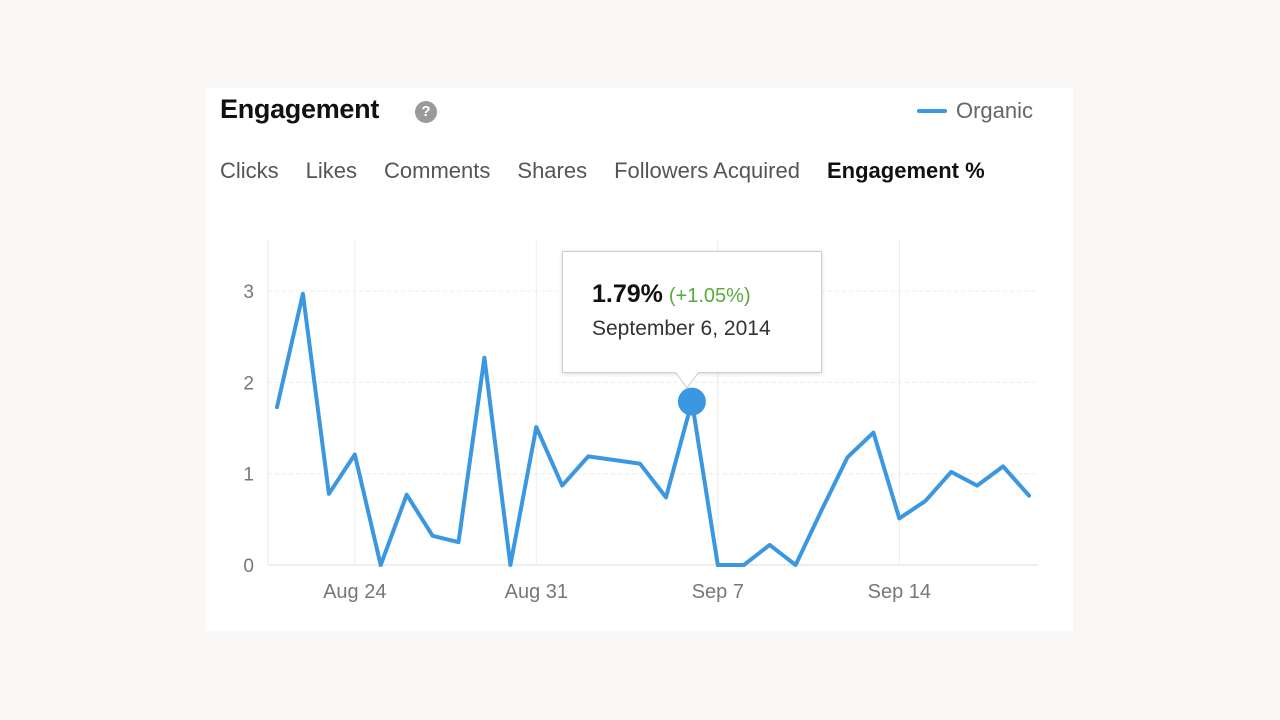  I want to click on y-tick-label: 2, so click(248, 383).